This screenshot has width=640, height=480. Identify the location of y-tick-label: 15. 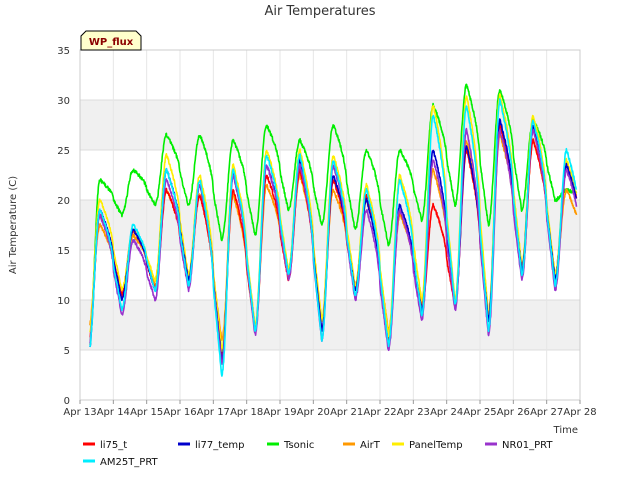
(63, 251).